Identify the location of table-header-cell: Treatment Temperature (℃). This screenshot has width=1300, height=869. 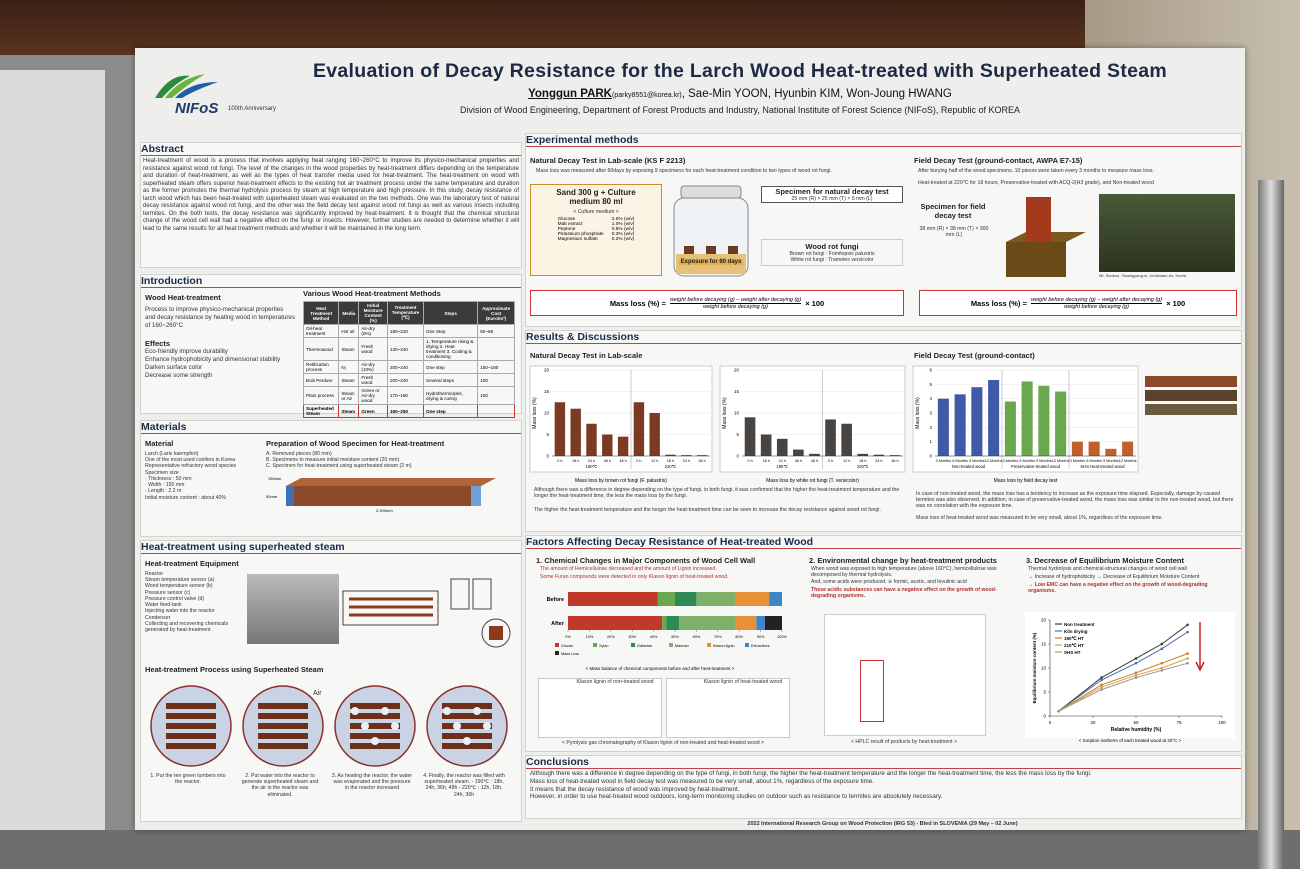
(405, 313).